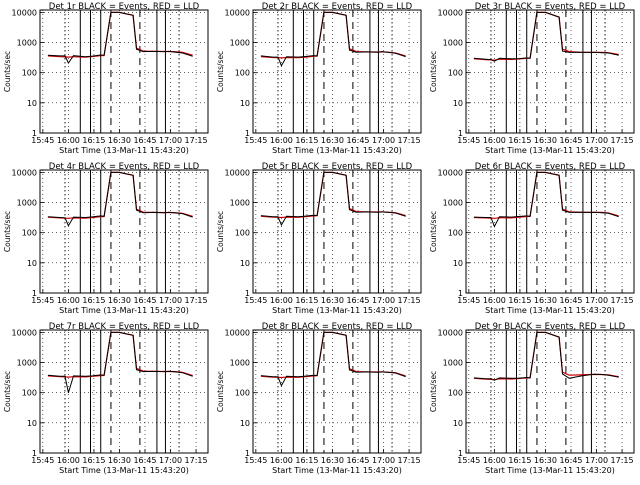  Describe the element at coordinates (124, 327) in the screenshot. I see `panel-title: Det 7r BLACK = Events, RED = LLD` at that location.